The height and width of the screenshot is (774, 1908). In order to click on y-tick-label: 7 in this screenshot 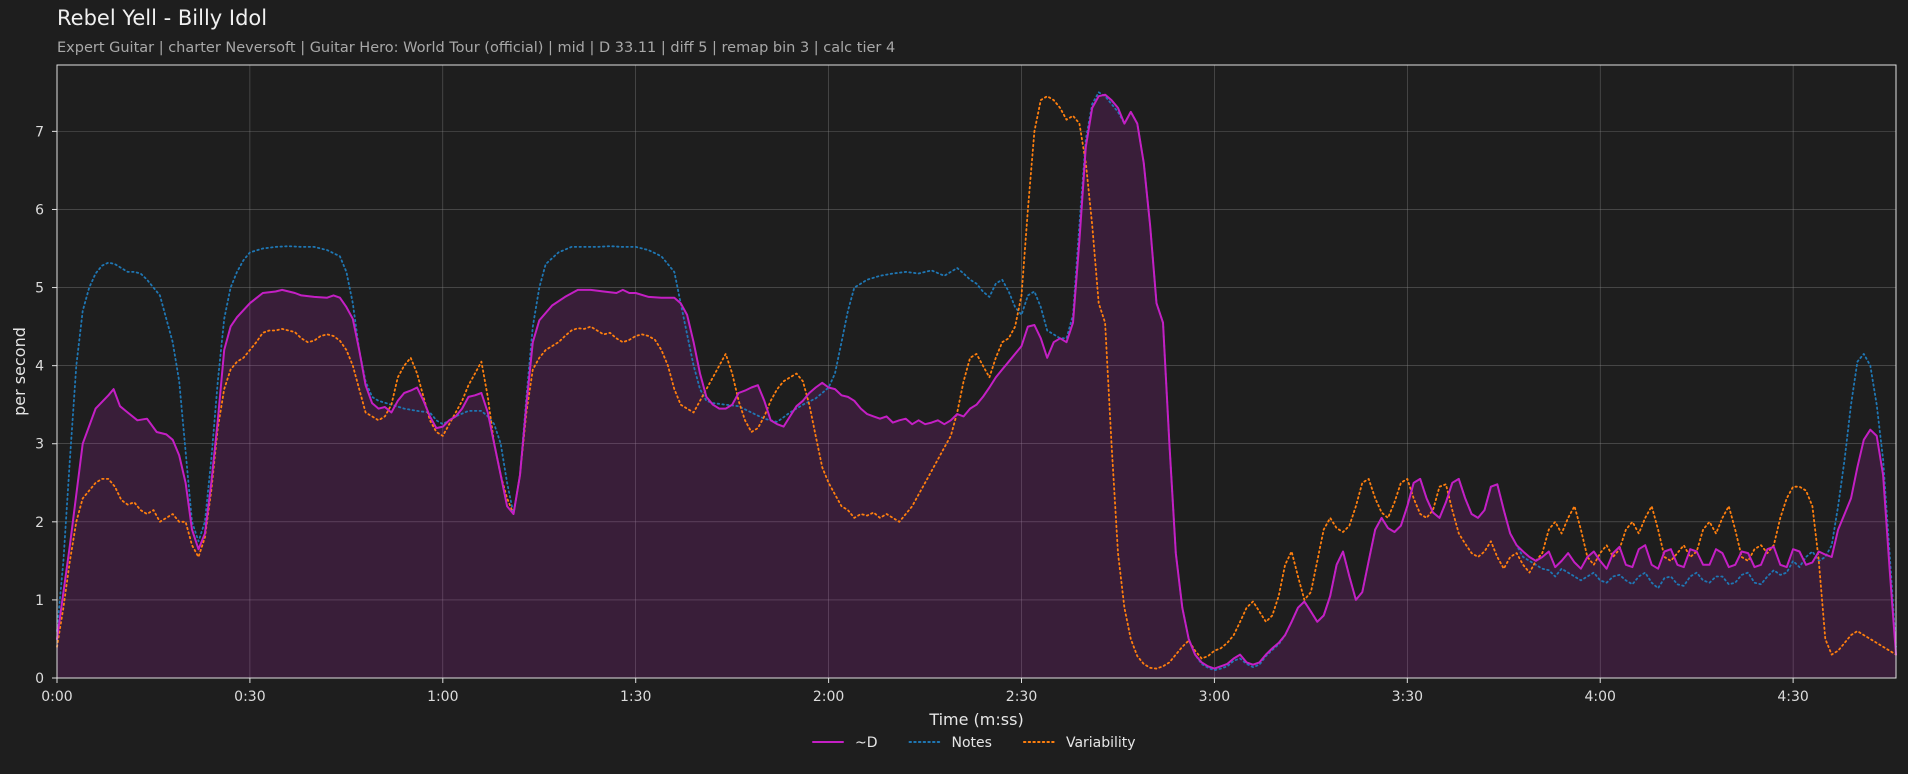, I will do `click(39, 132)`.